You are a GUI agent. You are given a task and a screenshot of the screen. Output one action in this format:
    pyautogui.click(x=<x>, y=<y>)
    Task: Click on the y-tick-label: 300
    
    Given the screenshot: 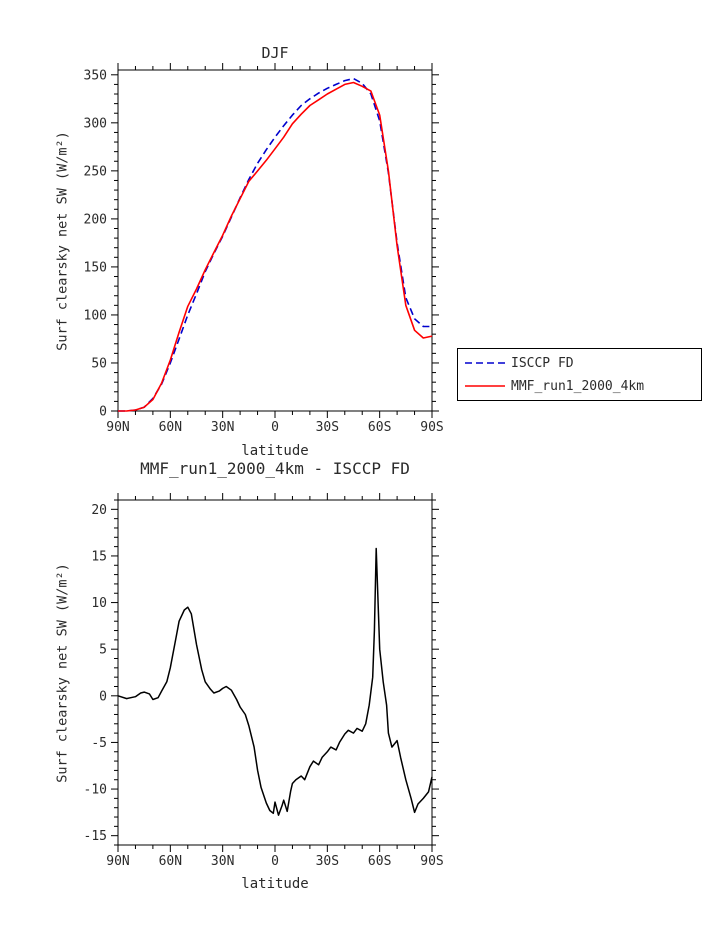 What is the action you would take?
    pyautogui.click(x=95, y=123)
    